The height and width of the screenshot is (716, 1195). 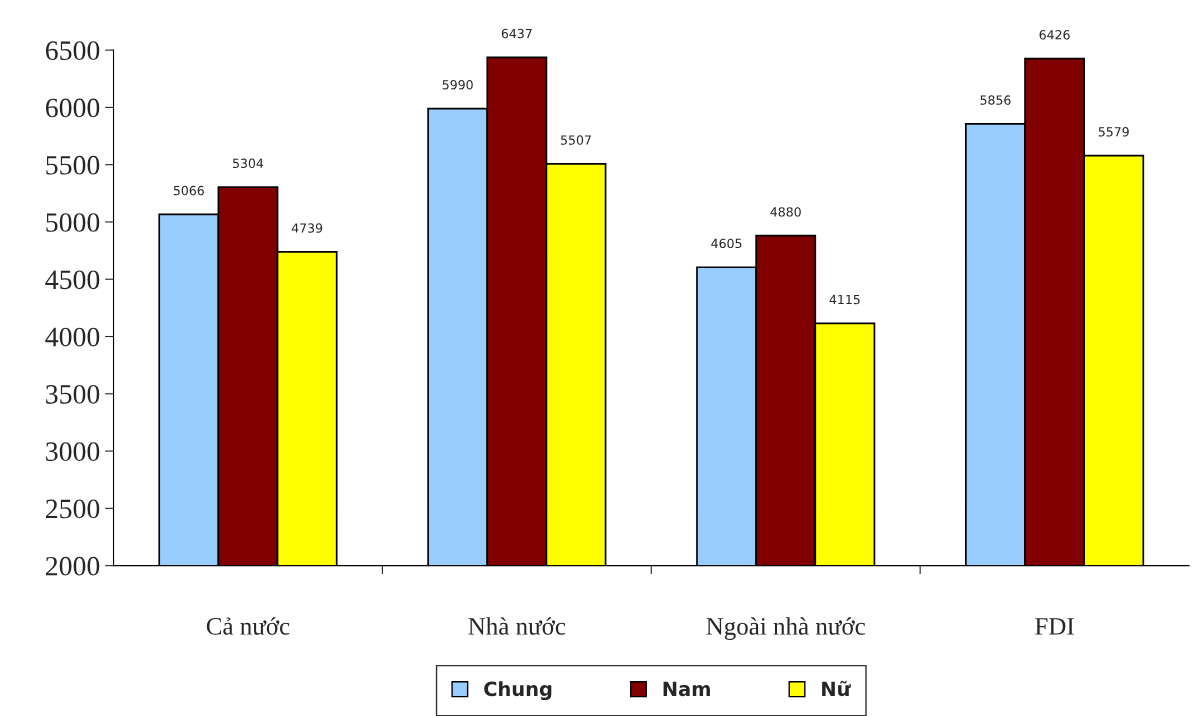 What do you see at coordinates (457, 85) in the screenshot?
I see `data-label: 5990` at bounding box center [457, 85].